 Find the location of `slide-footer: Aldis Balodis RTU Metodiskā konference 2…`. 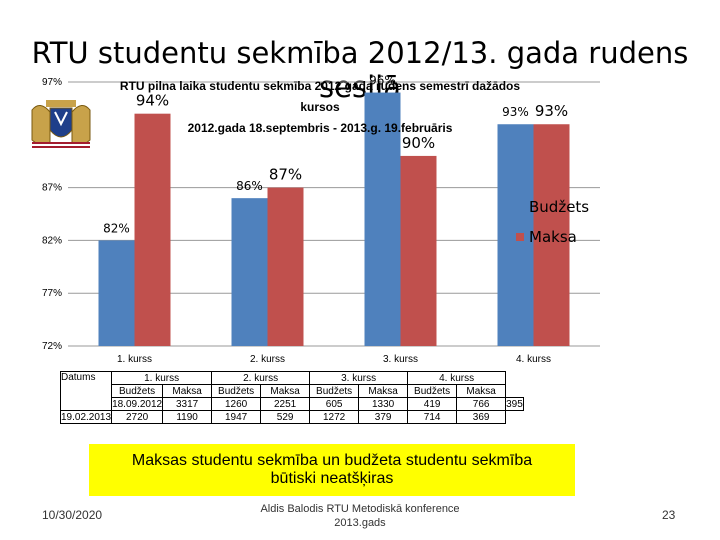

slide-footer: Aldis Balodis RTU Metodiskā konference 2… is located at coordinates (360, 516).